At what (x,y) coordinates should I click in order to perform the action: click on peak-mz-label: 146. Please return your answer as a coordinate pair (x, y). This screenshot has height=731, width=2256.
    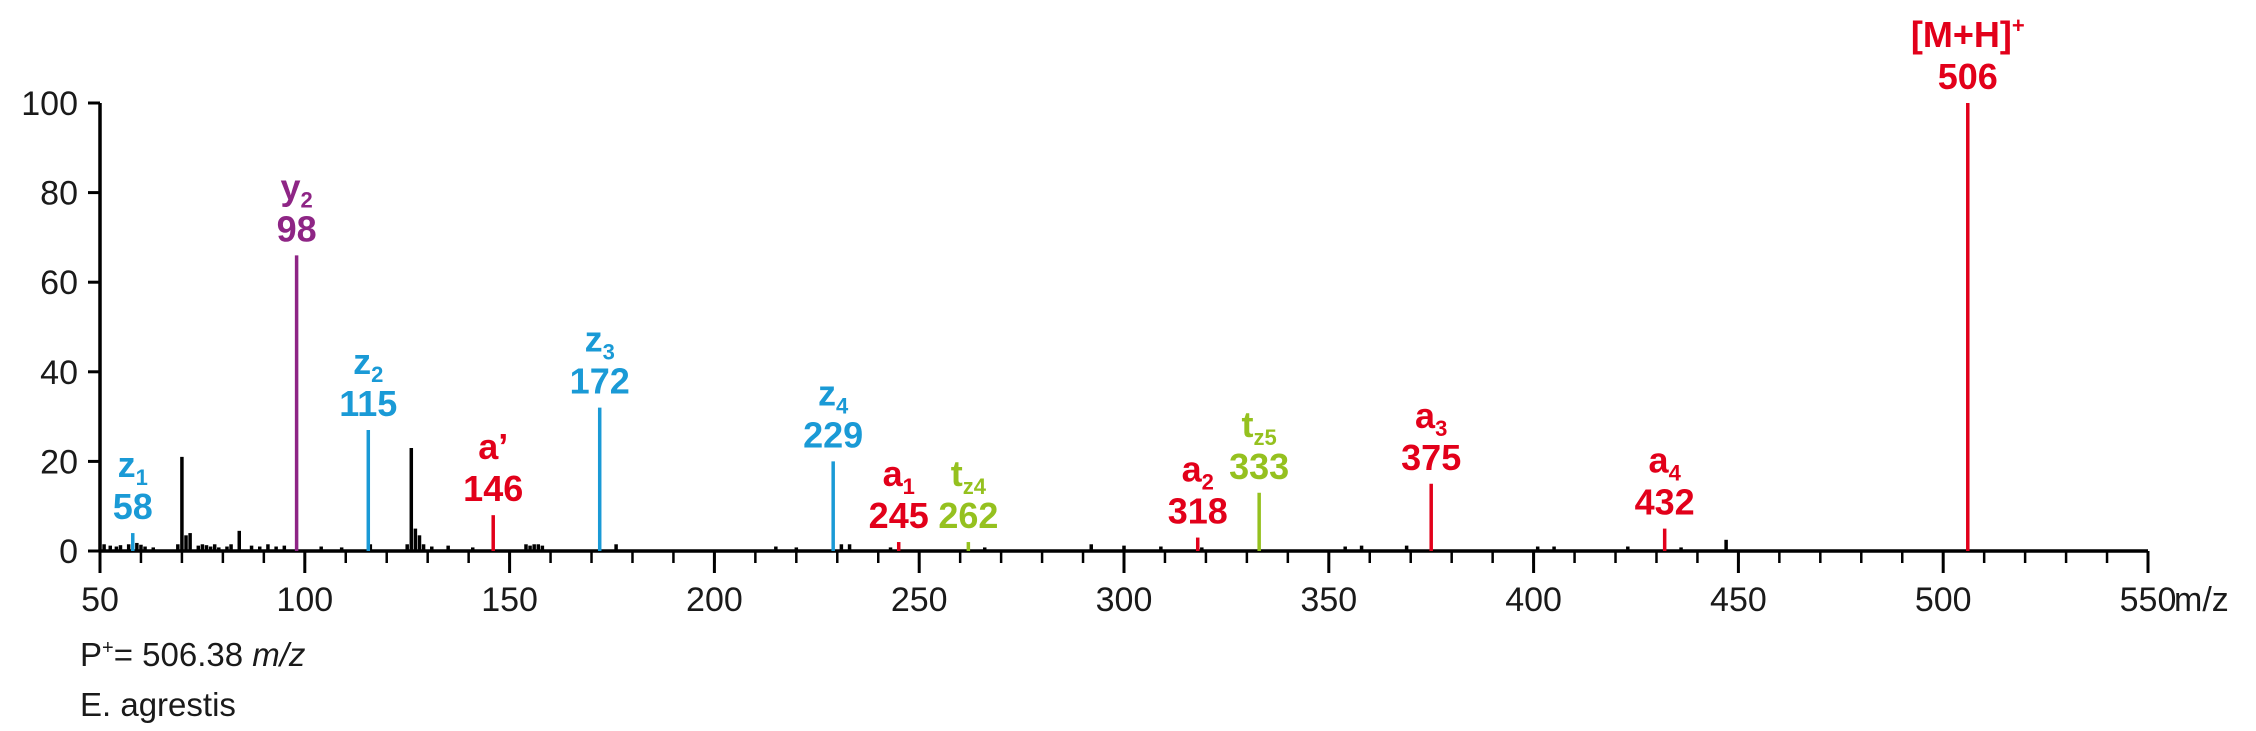
    Looking at the image, I should click on (493, 488).